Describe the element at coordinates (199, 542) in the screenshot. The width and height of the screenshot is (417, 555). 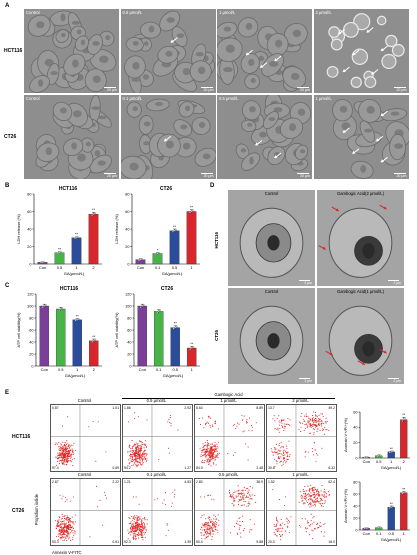
I see `quadrant-value: 50.4` at that location.